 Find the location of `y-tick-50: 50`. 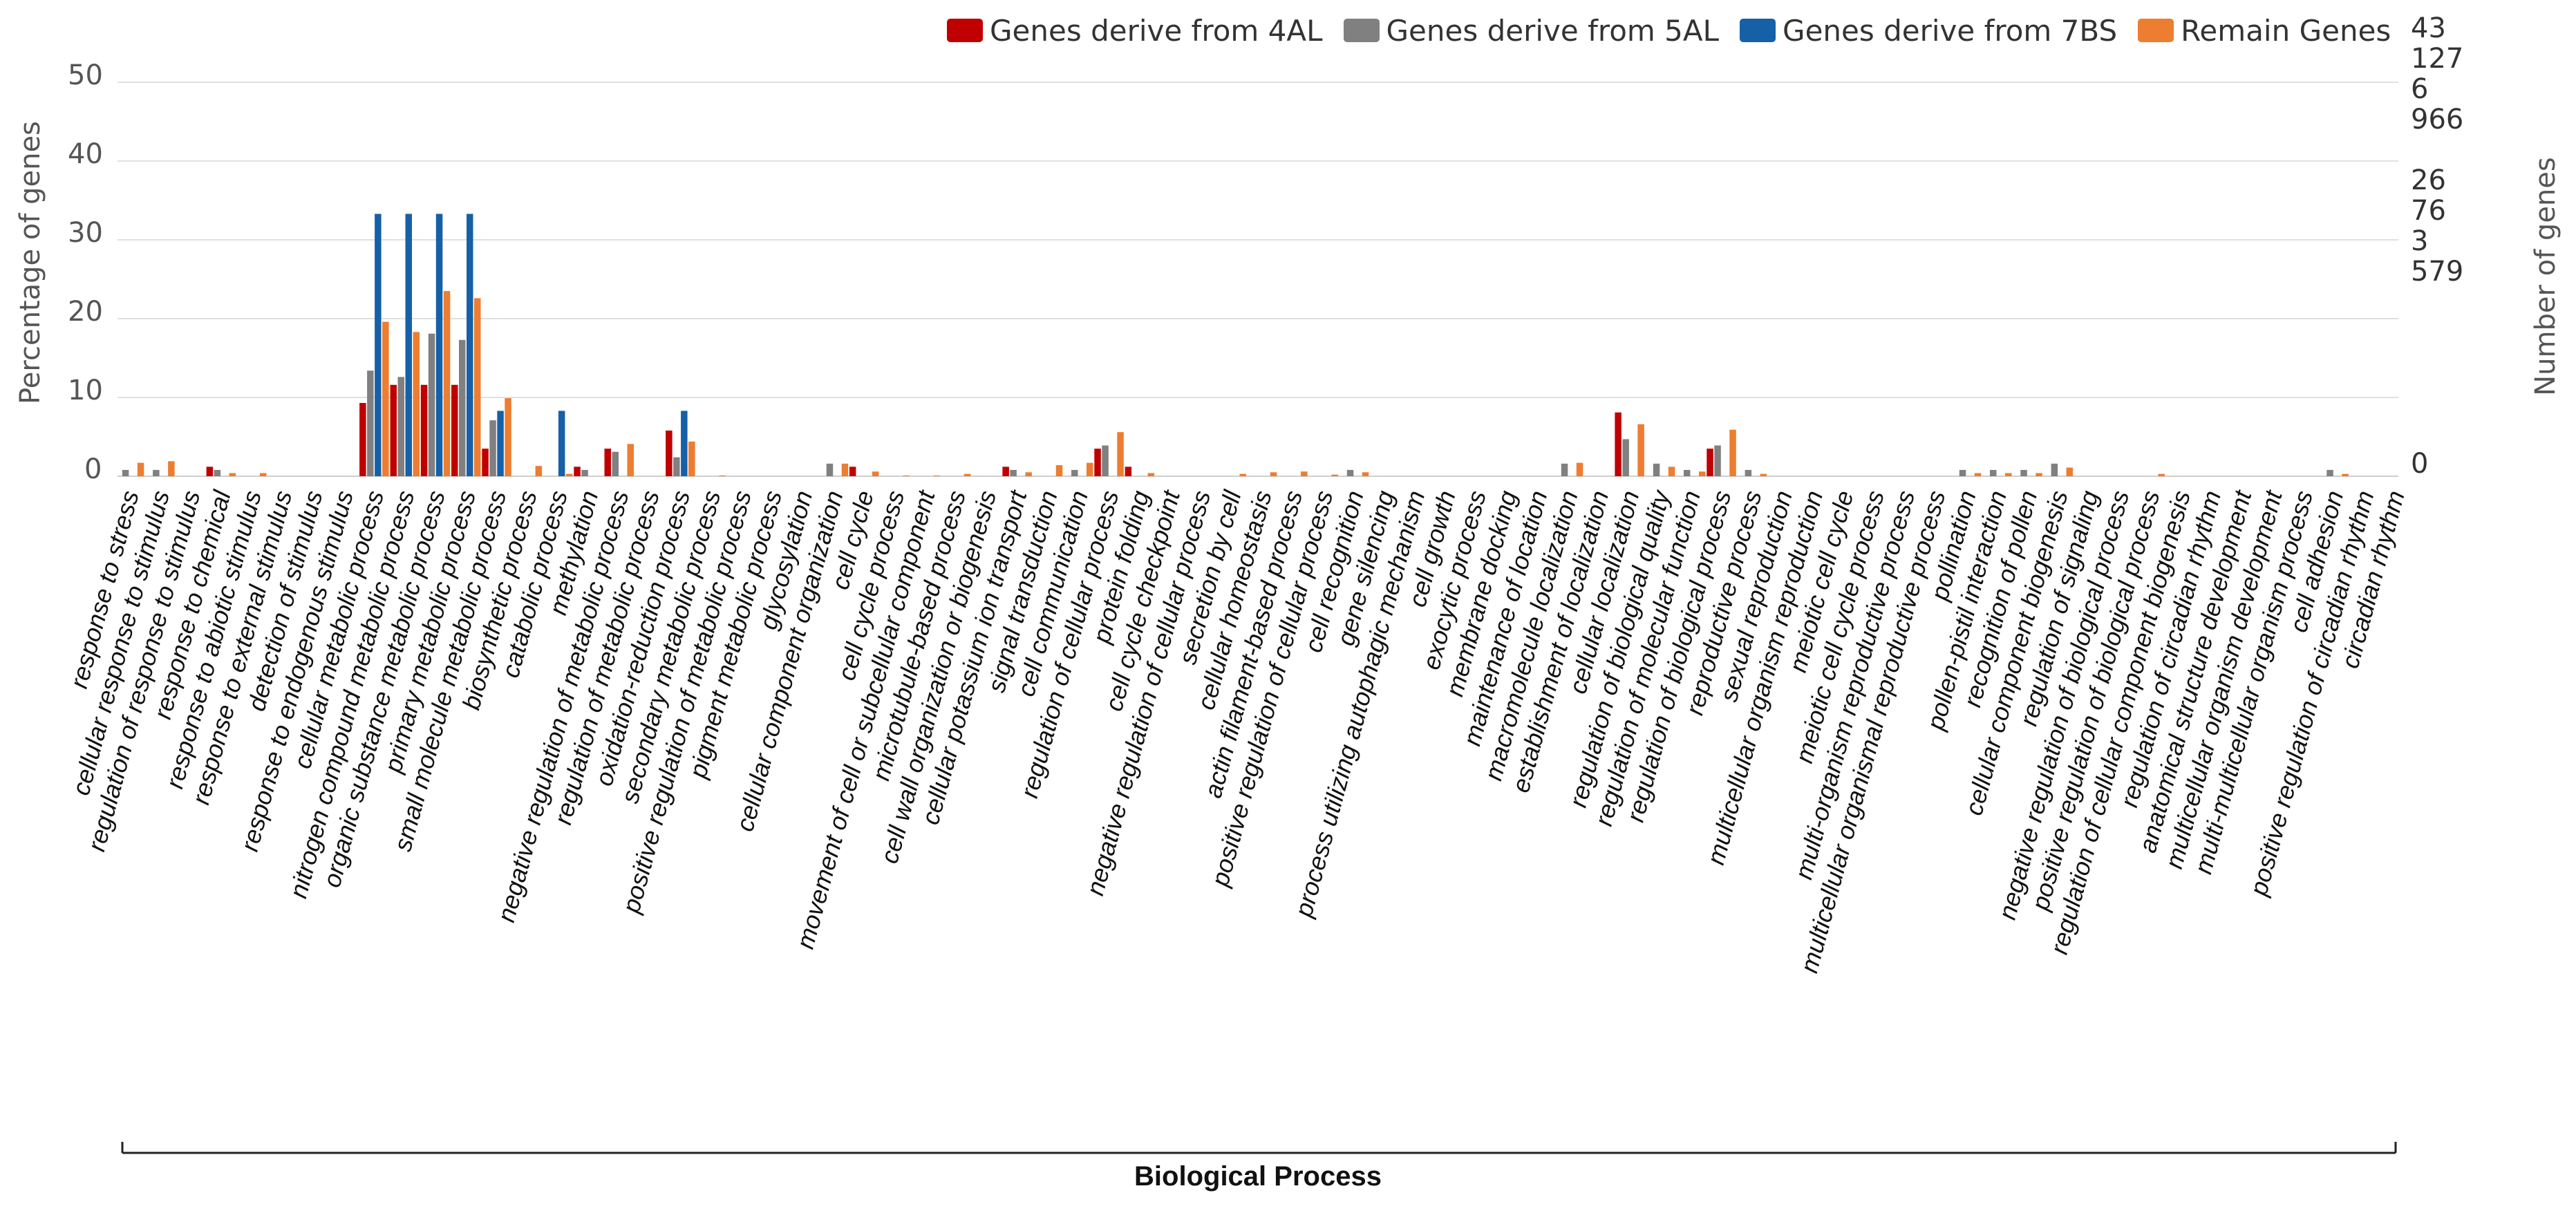

y-tick-50: 50 is located at coordinates (85, 75).